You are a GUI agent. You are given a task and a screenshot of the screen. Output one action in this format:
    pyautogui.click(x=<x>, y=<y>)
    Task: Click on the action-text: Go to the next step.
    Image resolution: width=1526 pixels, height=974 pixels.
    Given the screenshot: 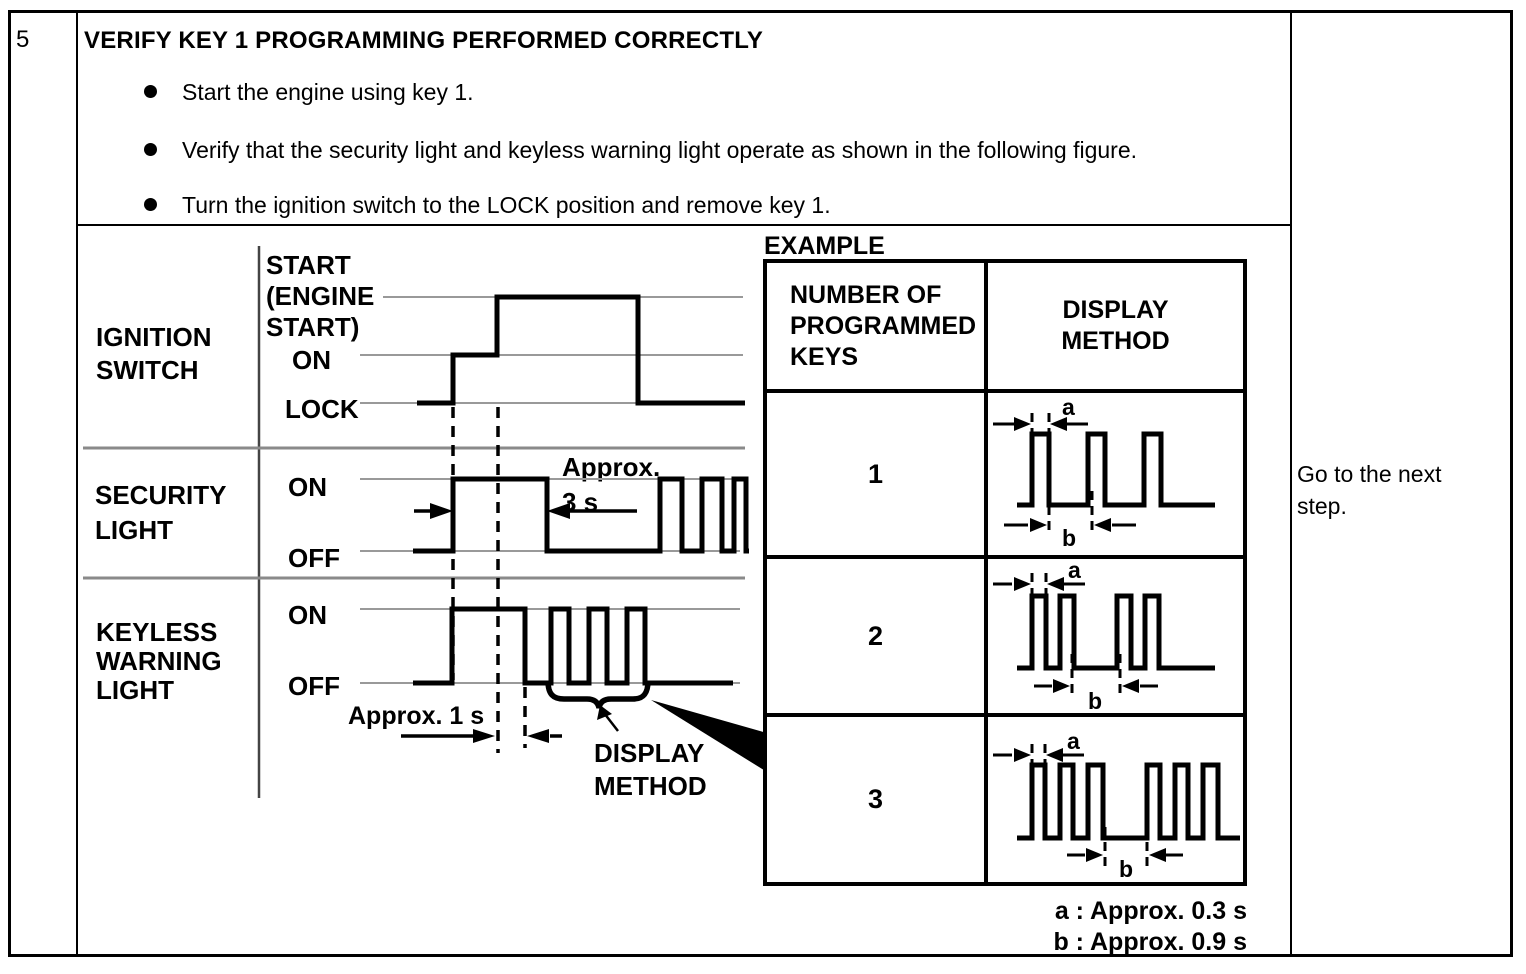 What is the action you would take?
    pyautogui.click(x=1369, y=490)
    